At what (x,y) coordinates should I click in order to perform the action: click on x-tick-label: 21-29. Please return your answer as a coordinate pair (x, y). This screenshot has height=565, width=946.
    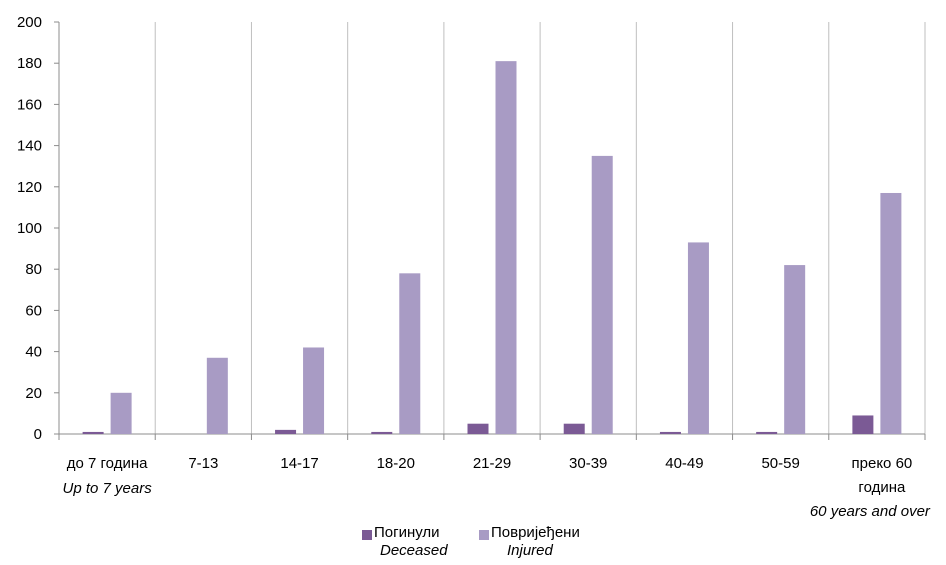
    Looking at the image, I should click on (492, 463).